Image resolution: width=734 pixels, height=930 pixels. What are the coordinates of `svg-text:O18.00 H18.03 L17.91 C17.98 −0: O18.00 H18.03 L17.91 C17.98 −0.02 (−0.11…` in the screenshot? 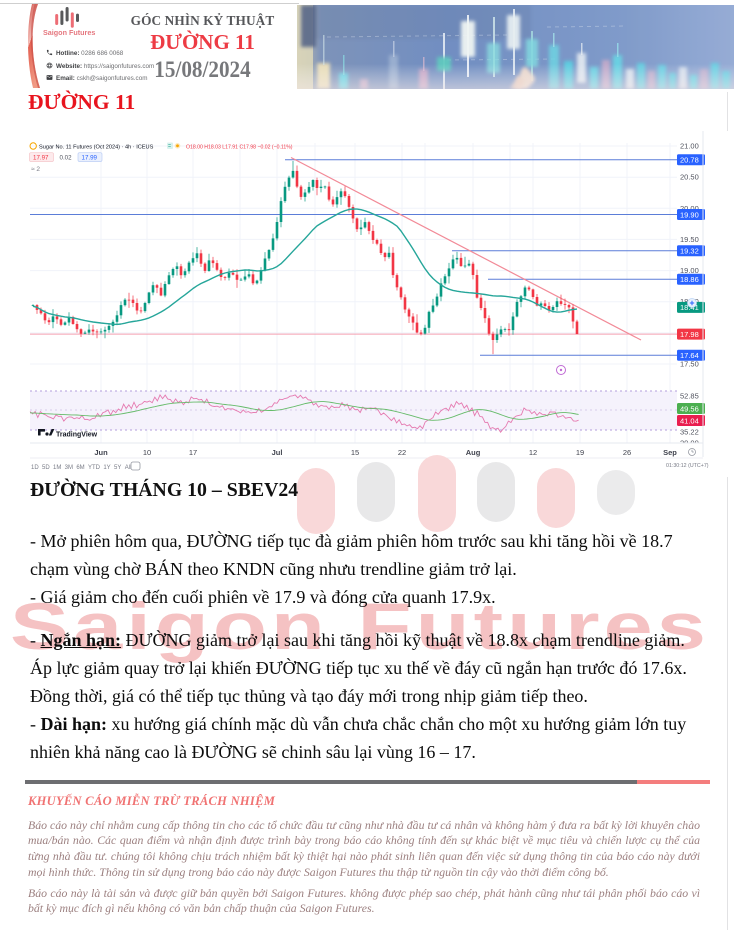 It's located at (239, 147).